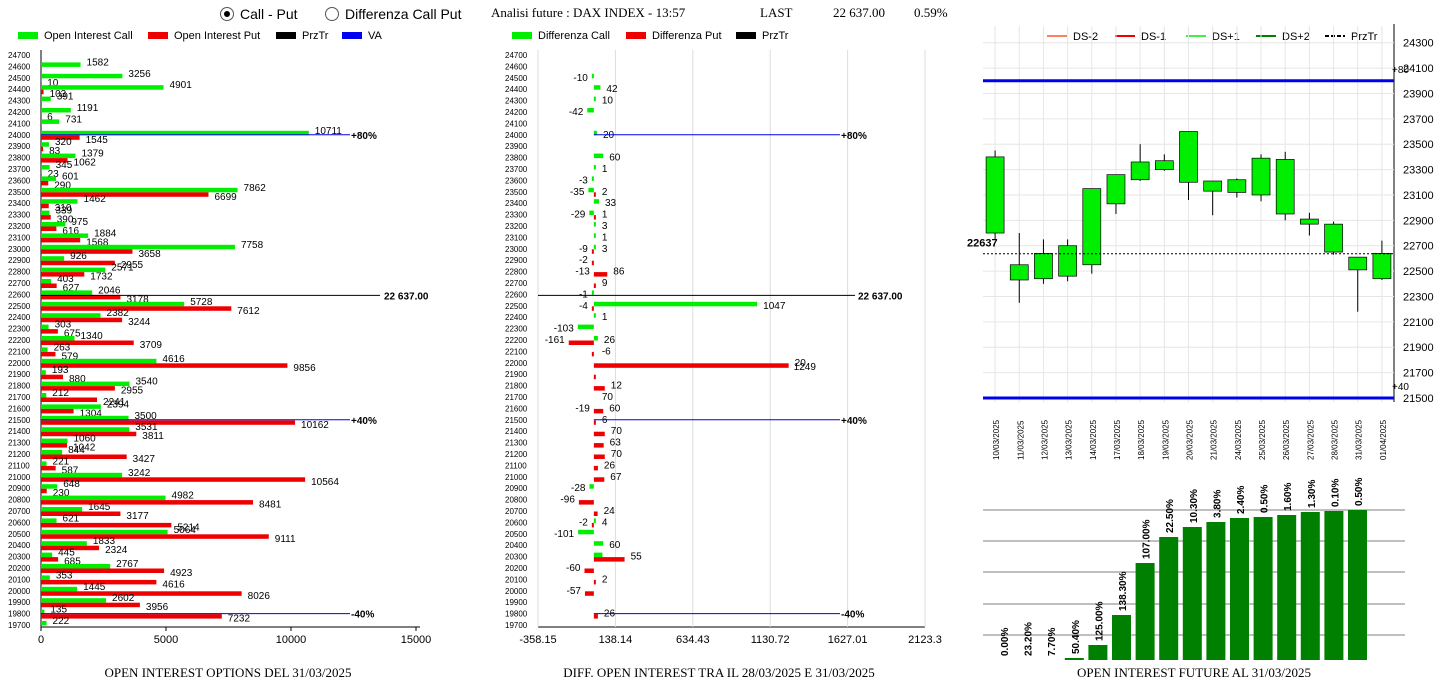 The image size is (1446, 681). What do you see at coordinates (1418, 297) in the screenshot?
I see `y-tick-label: 22300` at bounding box center [1418, 297].